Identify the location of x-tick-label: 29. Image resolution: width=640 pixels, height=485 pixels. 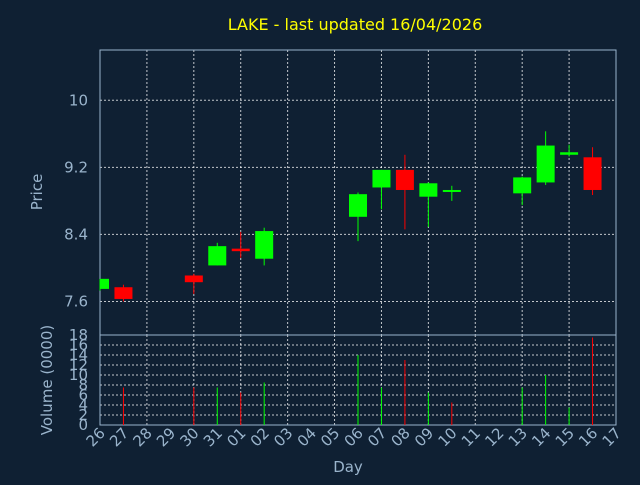
(166, 437).